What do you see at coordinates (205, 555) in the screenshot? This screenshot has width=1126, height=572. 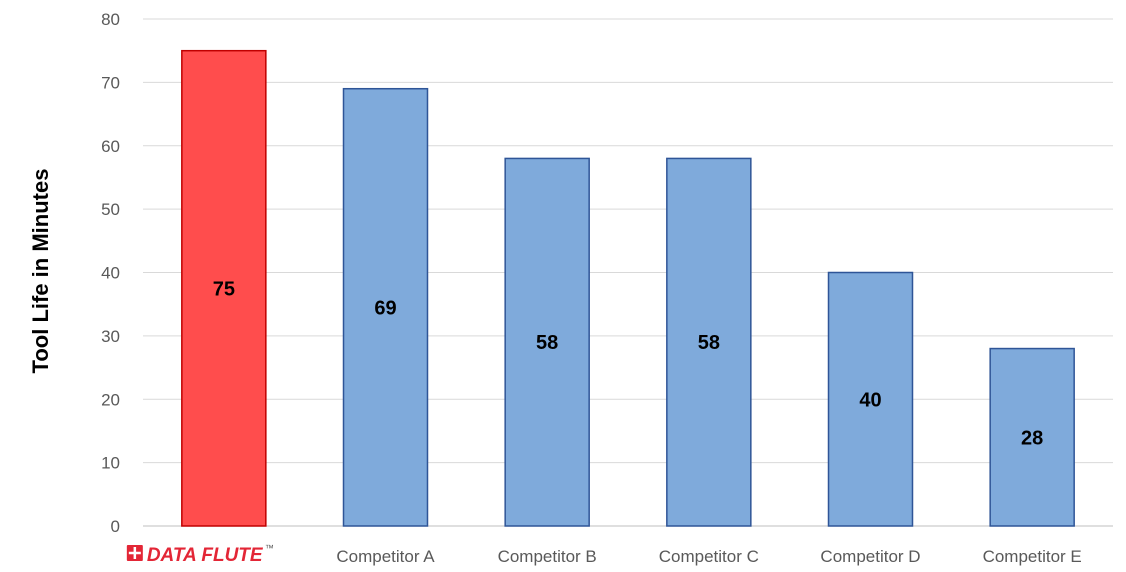 I see `brand-name: DATA FLUTE` at bounding box center [205, 555].